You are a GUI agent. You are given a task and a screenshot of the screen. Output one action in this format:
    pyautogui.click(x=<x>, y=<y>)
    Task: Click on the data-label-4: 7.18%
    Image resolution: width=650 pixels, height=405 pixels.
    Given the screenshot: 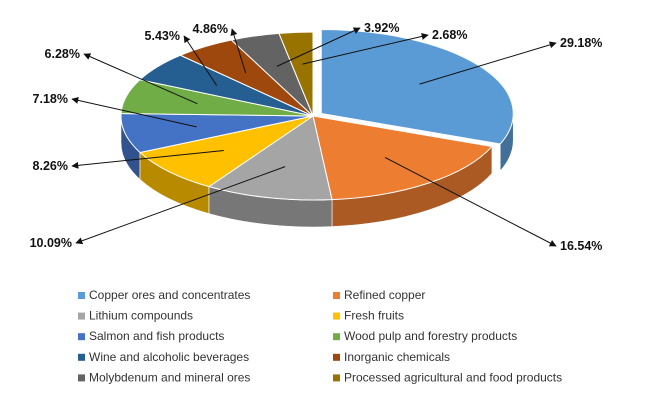 What is the action you would take?
    pyautogui.click(x=50, y=99)
    